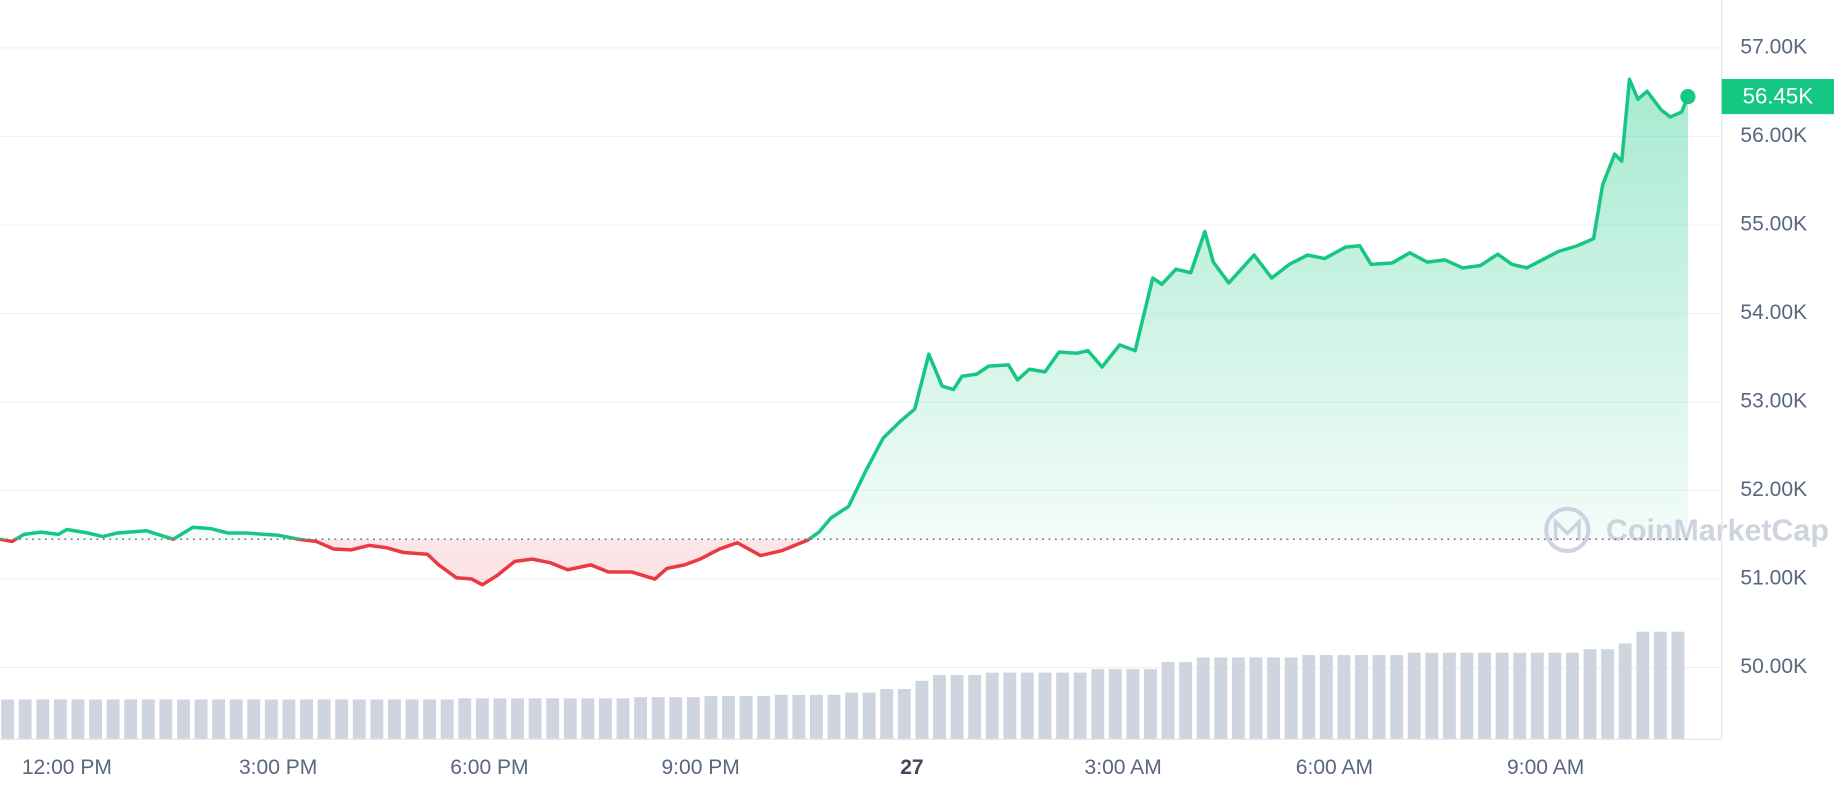 This screenshot has width=1834, height=792. I want to click on watermark-logo-mark, so click(1567, 529).